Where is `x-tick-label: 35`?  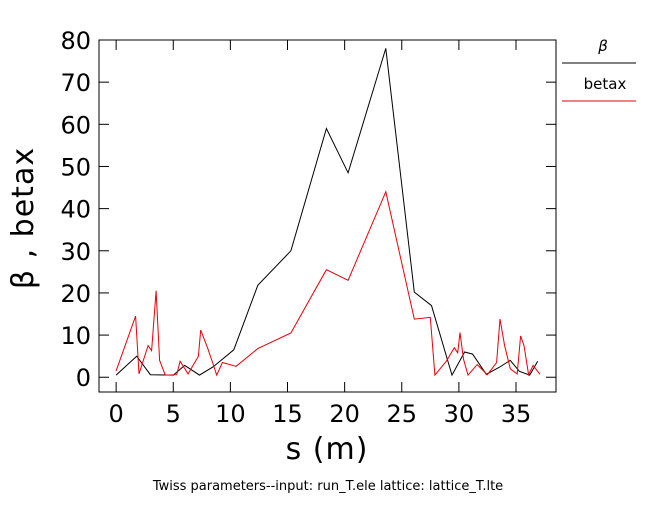
x-tick-label: 35 is located at coordinates (516, 414).